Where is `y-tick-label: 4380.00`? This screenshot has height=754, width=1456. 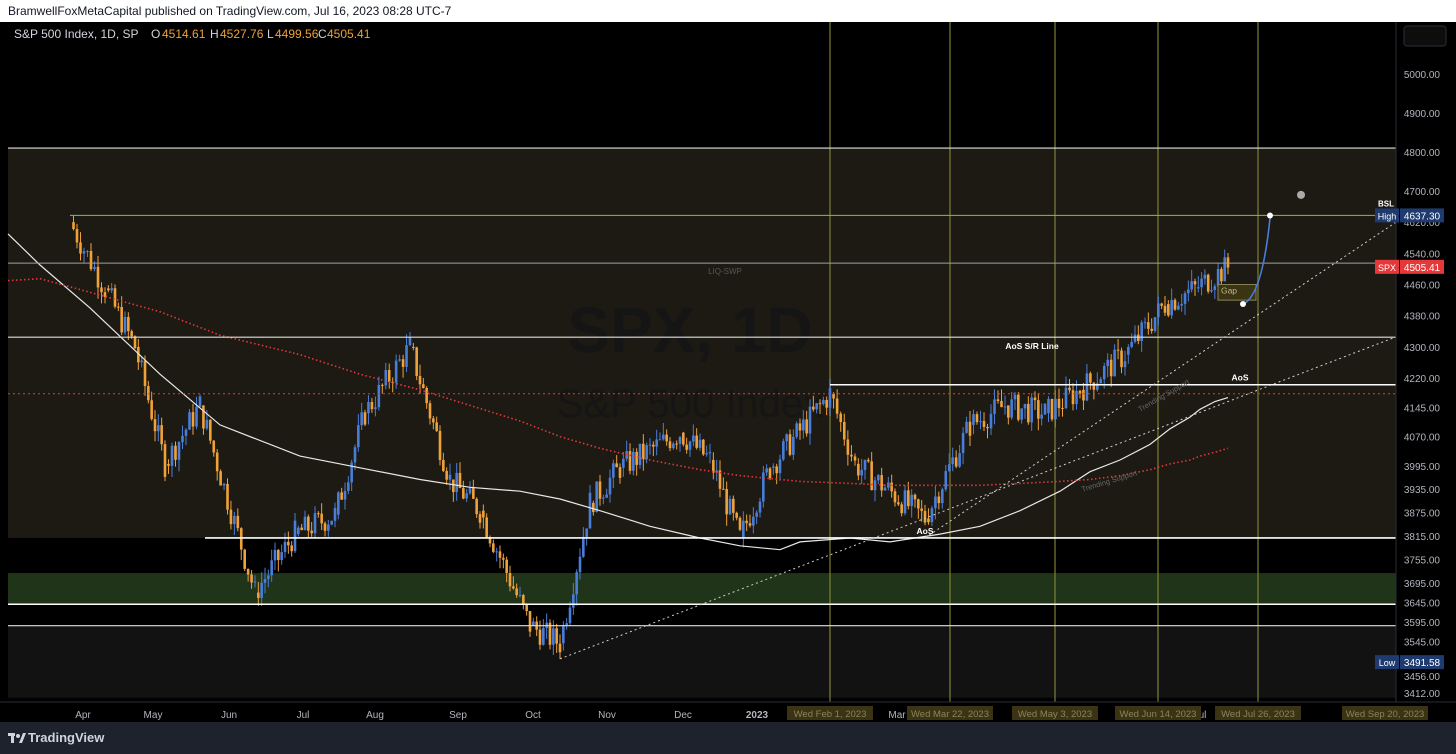
y-tick-label: 4380.00 is located at coordinates (1422, 317).